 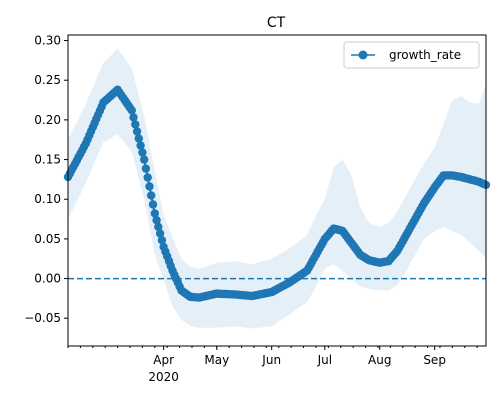 What do you see at coordinates (434, 360) in the screenshot?
I see `x-tick-label: Sep` at bounding box center [434, 360].